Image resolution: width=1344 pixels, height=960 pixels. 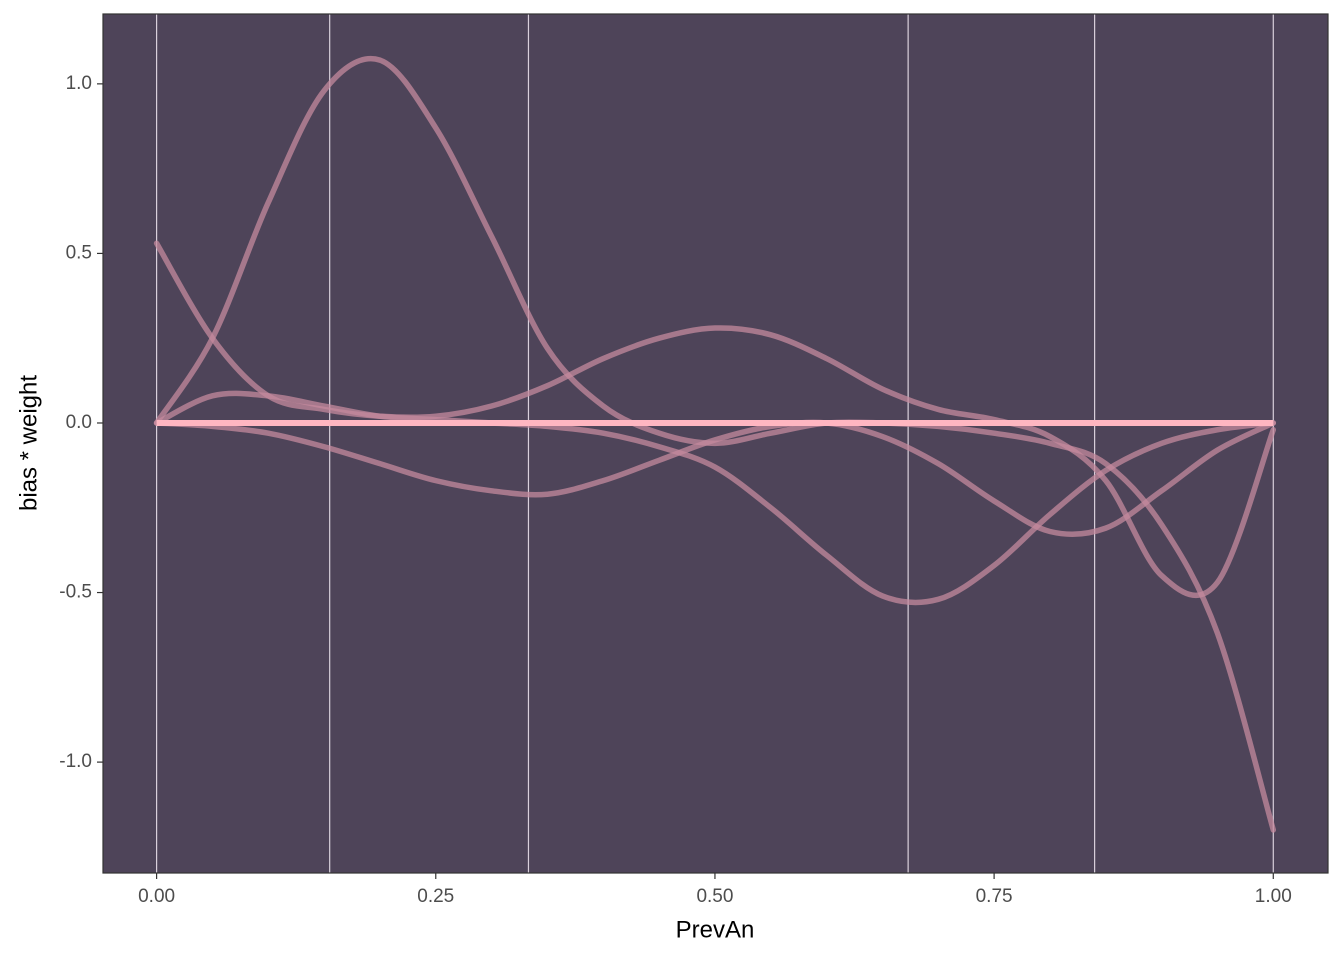 What do you see at coordinates (28, 443) in the screenshot?
I see `y-axis-title: bias * weight` at bounding box center [28, 443].